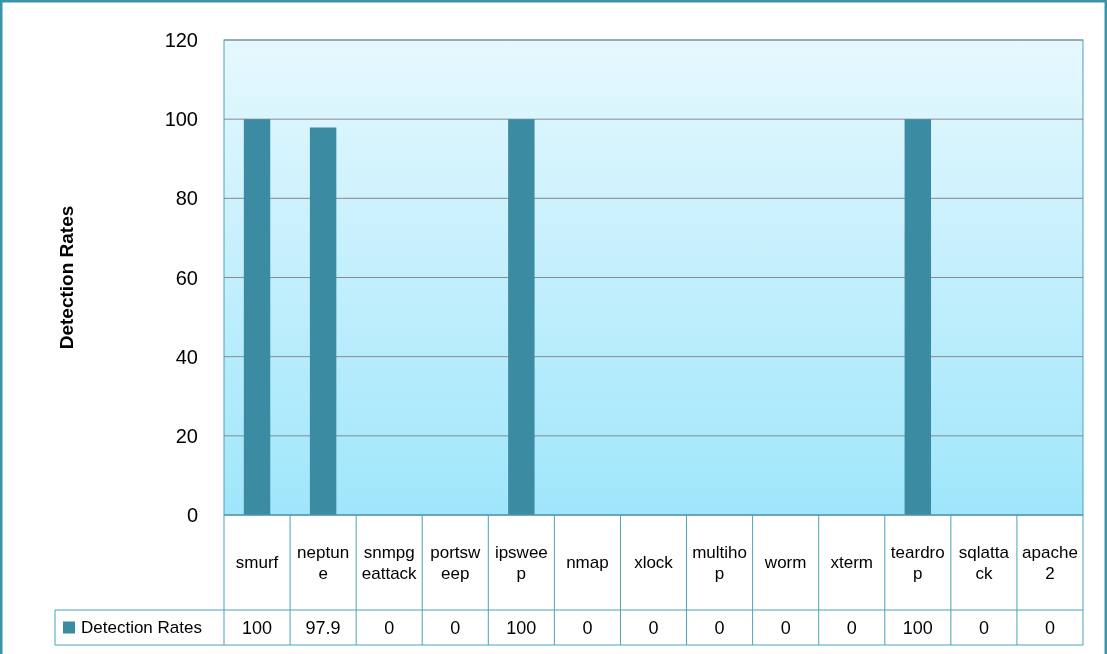 Image resolution: width=1107 pixels, height=654 pixels. What do you see at coordinates (654, 562) in the screenshot?
I see `x-tick-label: xlock` at bounding box center [654, 562].